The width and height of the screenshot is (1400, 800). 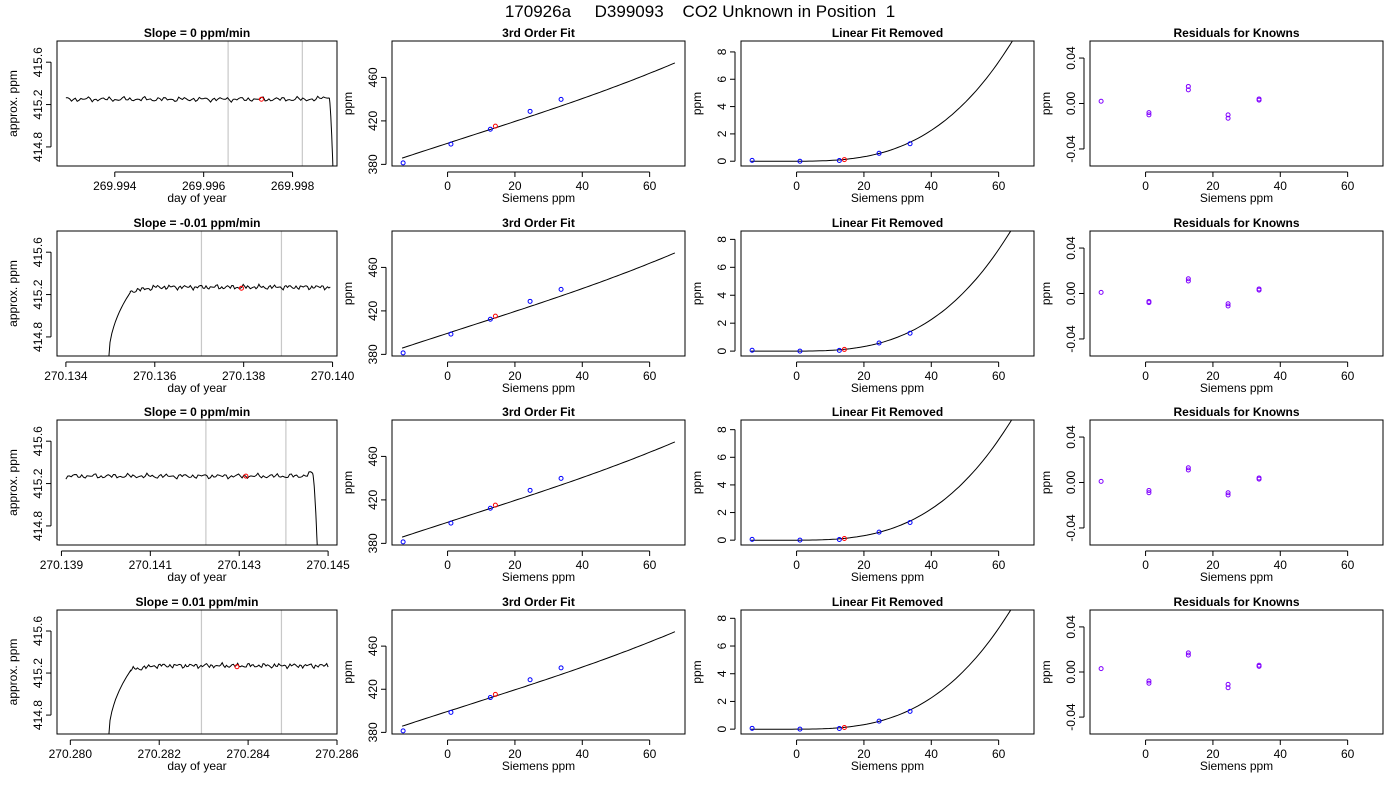 What do you see at coordinates (196, 602) in the screenshot?
I see `panel-title: Slope = 0.01 ppm/min` at bounding box center [196, 602].